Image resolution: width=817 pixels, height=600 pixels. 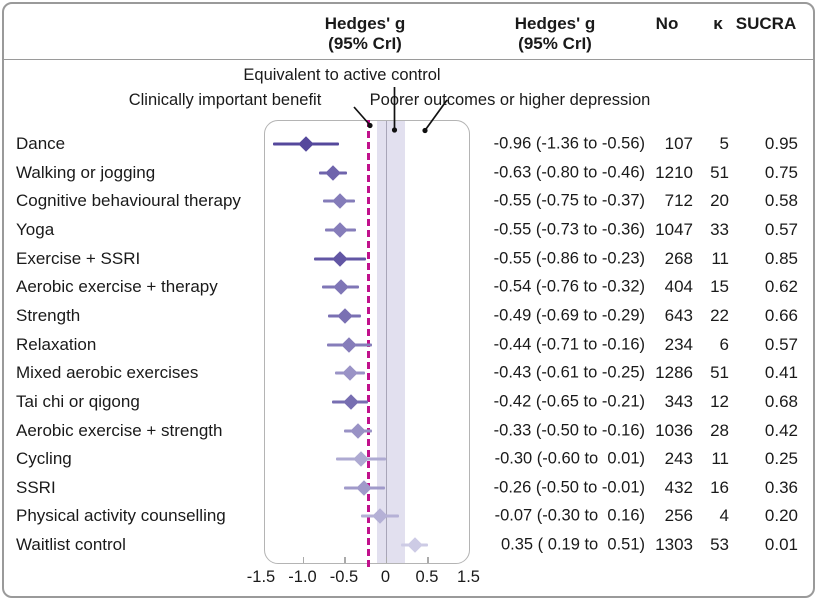 What do you see at coordinates (569, 458) in the screenshot?
I see `effect-estimate-text: -0.30 (-0.60 to 0.01)` at bounding box center [569, 458].